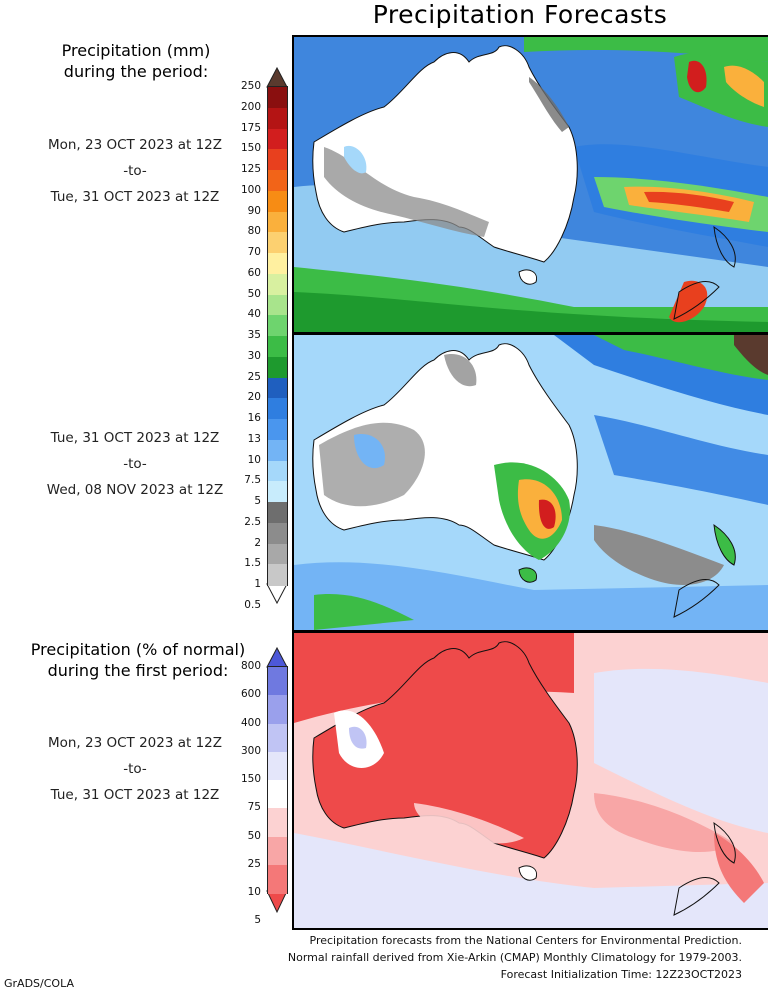 The image size is (768, 994). I want to click on colorbar-tick-label: 400, so click(250, 722).